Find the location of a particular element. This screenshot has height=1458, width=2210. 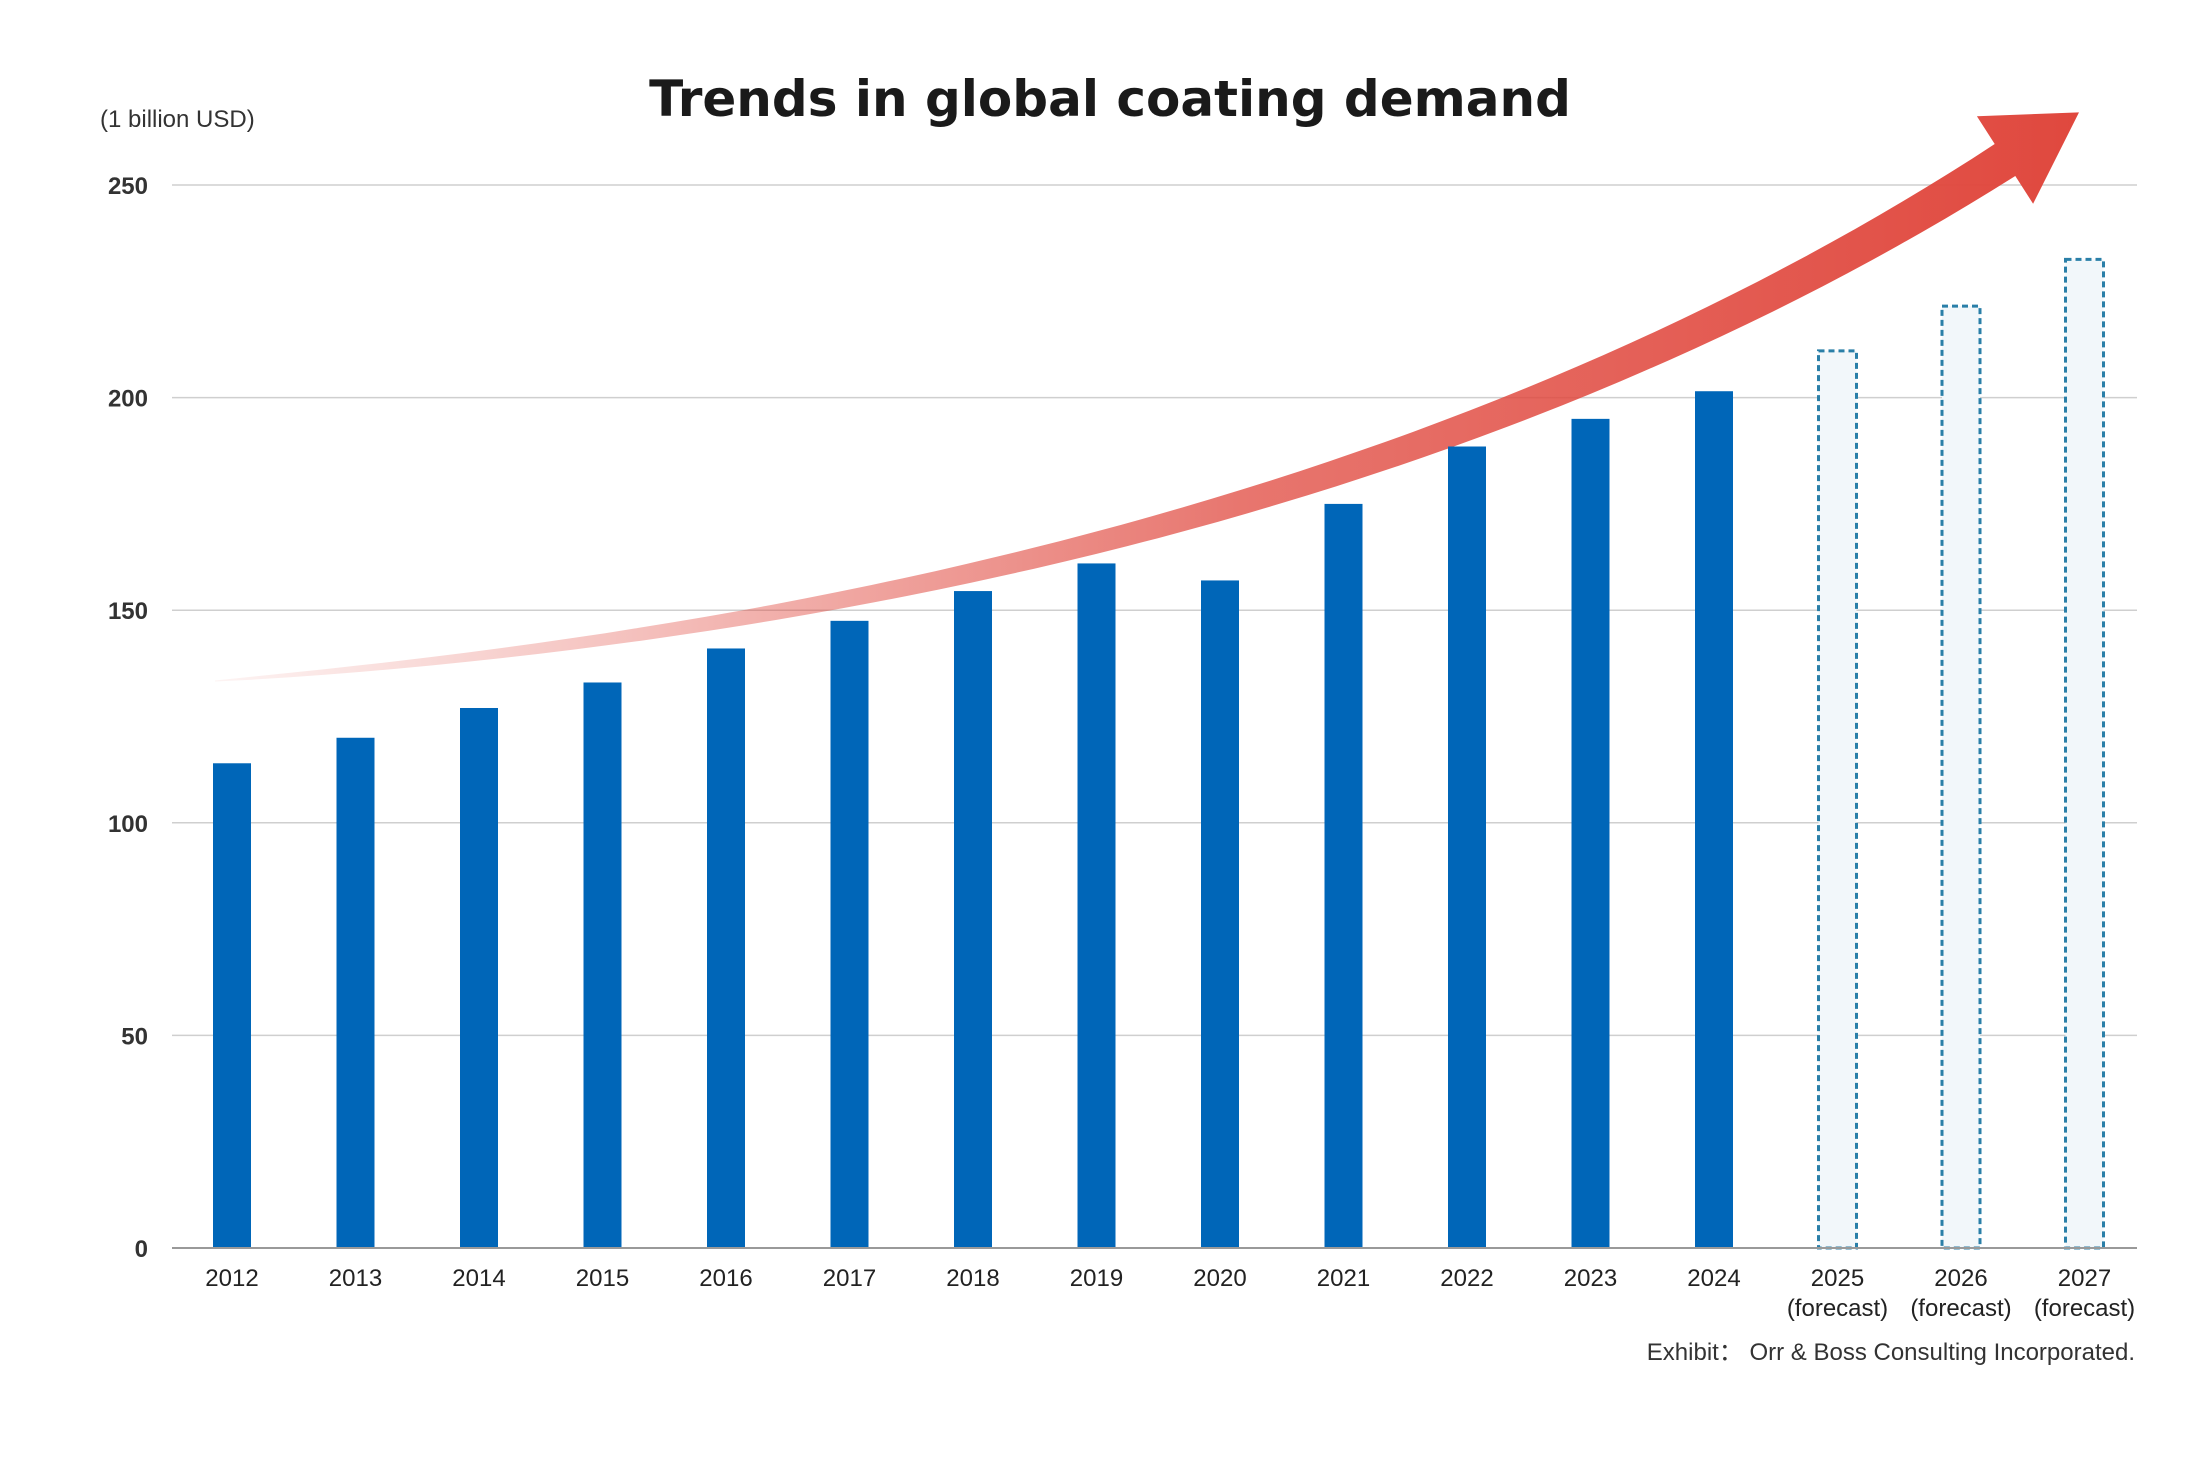

y-tick-label: 100 is located at coordinates (128, 824).